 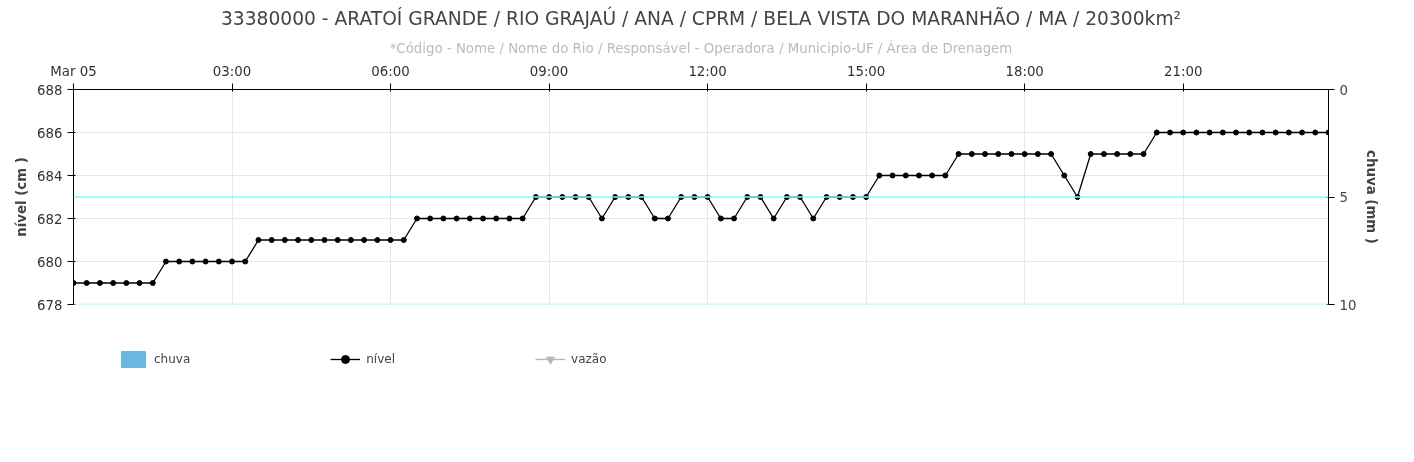 What do you see at coordinates (50, 133) in the screenshot?
I see `y-tick-label: 686` at bounding box center [50, 133].